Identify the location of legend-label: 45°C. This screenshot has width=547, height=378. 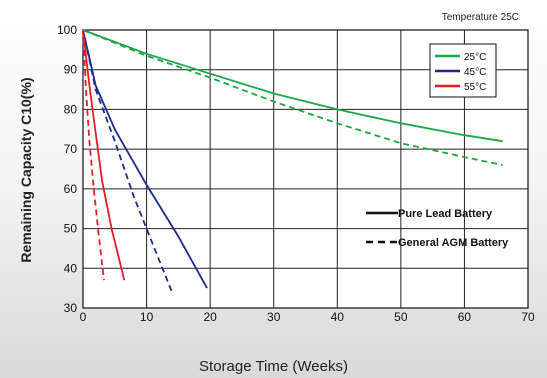
(475, 72).